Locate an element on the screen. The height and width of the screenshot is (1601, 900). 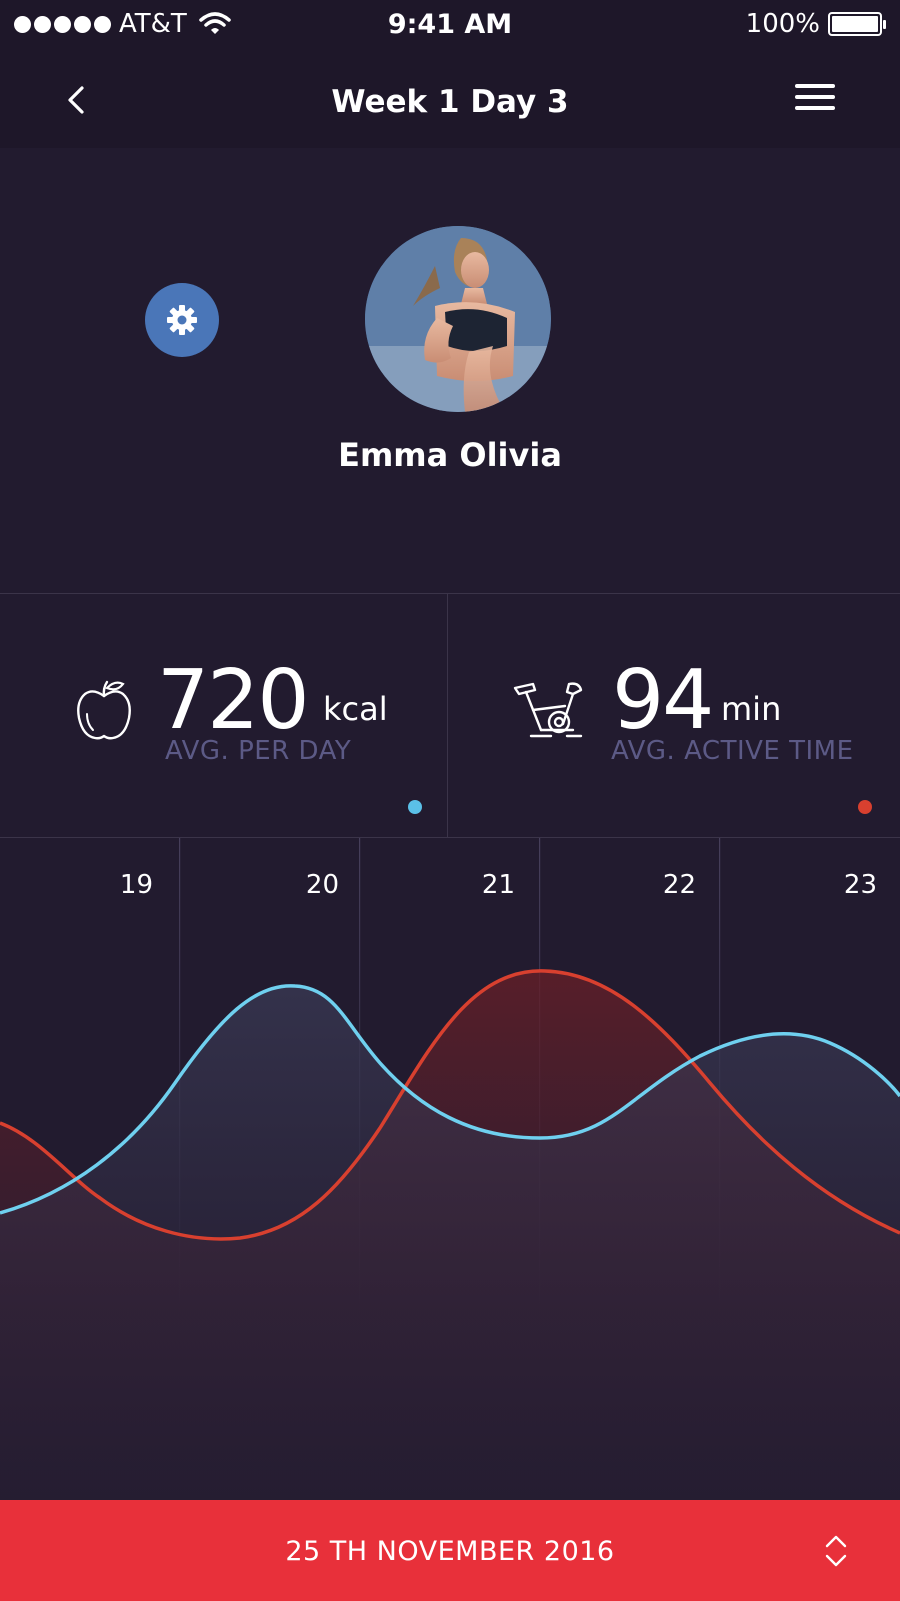
active-time-unit: min is located at coordinates (751, 709).